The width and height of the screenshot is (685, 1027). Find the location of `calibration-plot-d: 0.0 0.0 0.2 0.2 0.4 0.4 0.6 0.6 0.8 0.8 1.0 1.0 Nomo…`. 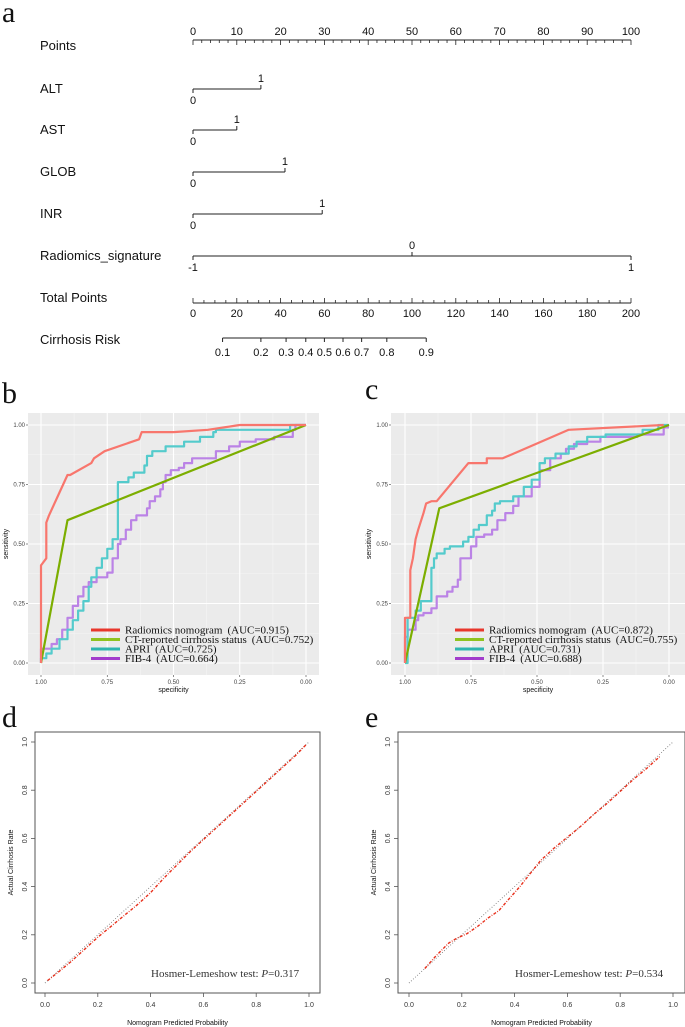

calibration-plot-d: 0.0 0.0 0.2 0.2 0.4 0.4 0.6 0.6 0.8 0.8 1.0 1.0 Nomo… is located at coordinates (164, 879).